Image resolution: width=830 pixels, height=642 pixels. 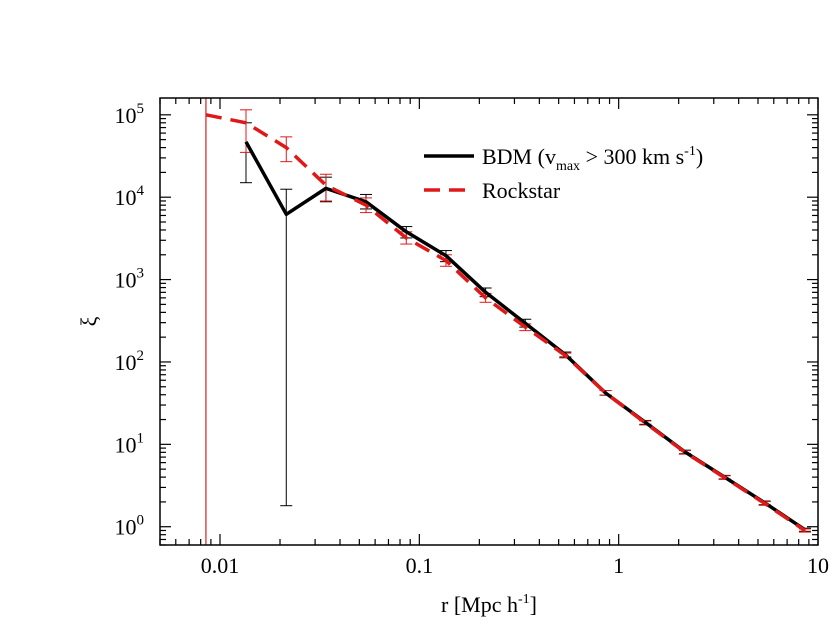 What do you see at coordinates (130, 114) in the screenshot?
I see `y-tick-label: 10⁵` at bounding box center [130, 114].